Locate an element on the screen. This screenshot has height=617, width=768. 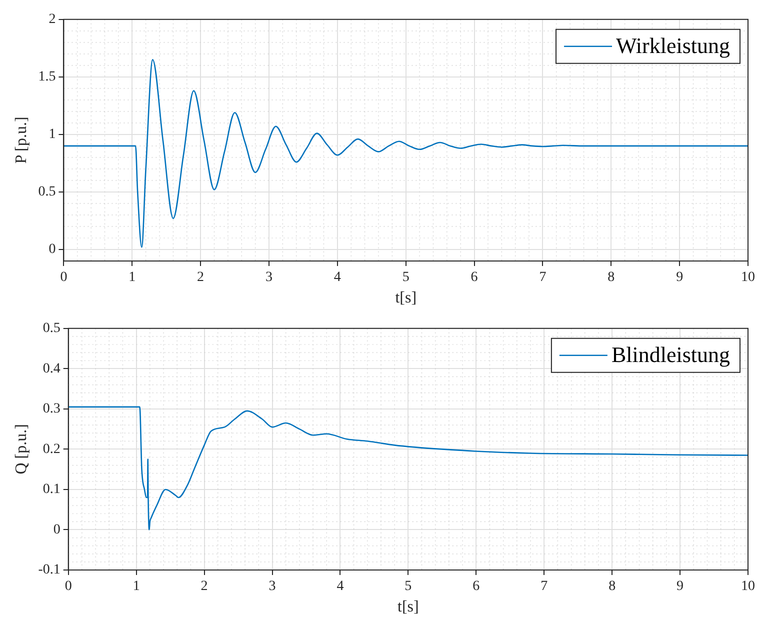
y-tick-label: 0.3 is located at coordinates (51, 409).